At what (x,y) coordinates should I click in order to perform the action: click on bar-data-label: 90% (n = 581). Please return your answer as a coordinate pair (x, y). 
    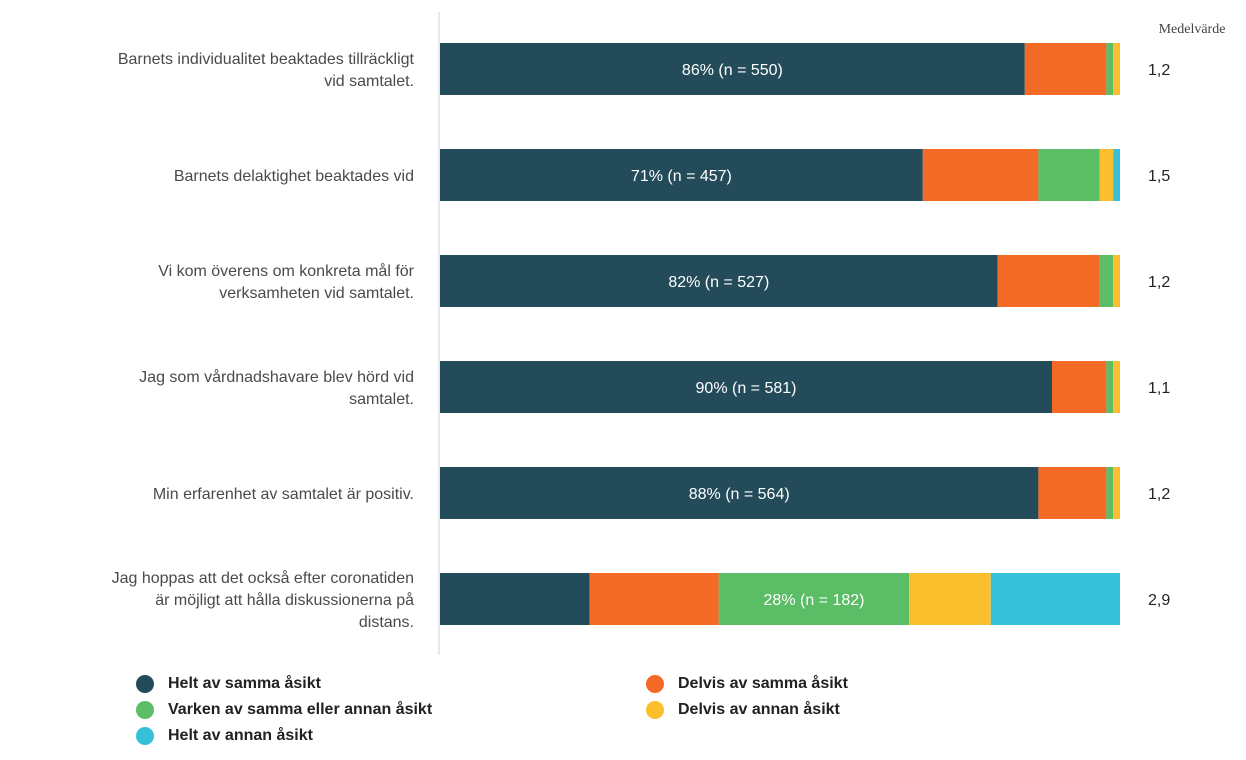
    Looking at the image, I should click on (746, 388).